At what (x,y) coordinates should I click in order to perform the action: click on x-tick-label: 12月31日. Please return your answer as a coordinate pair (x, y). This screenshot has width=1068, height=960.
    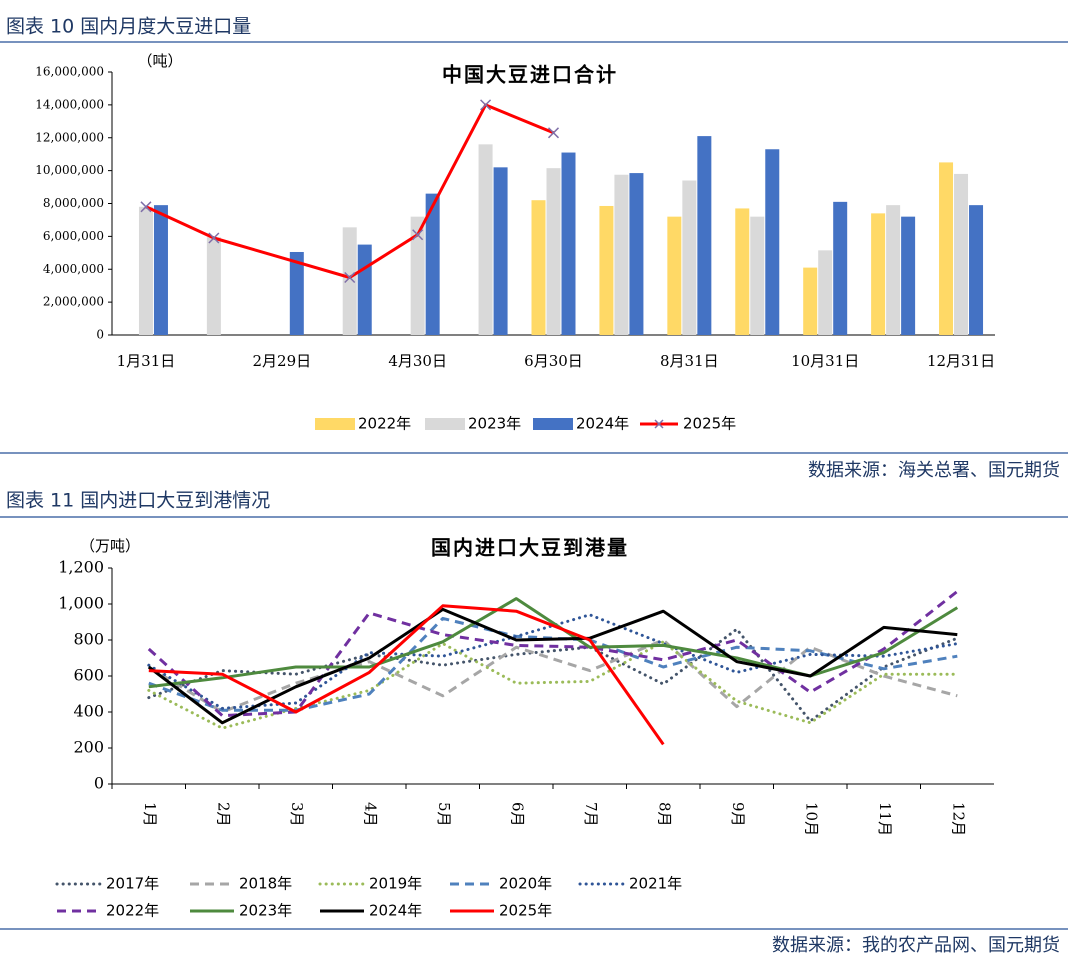
    Looking at the image, I should click on (961, 361).